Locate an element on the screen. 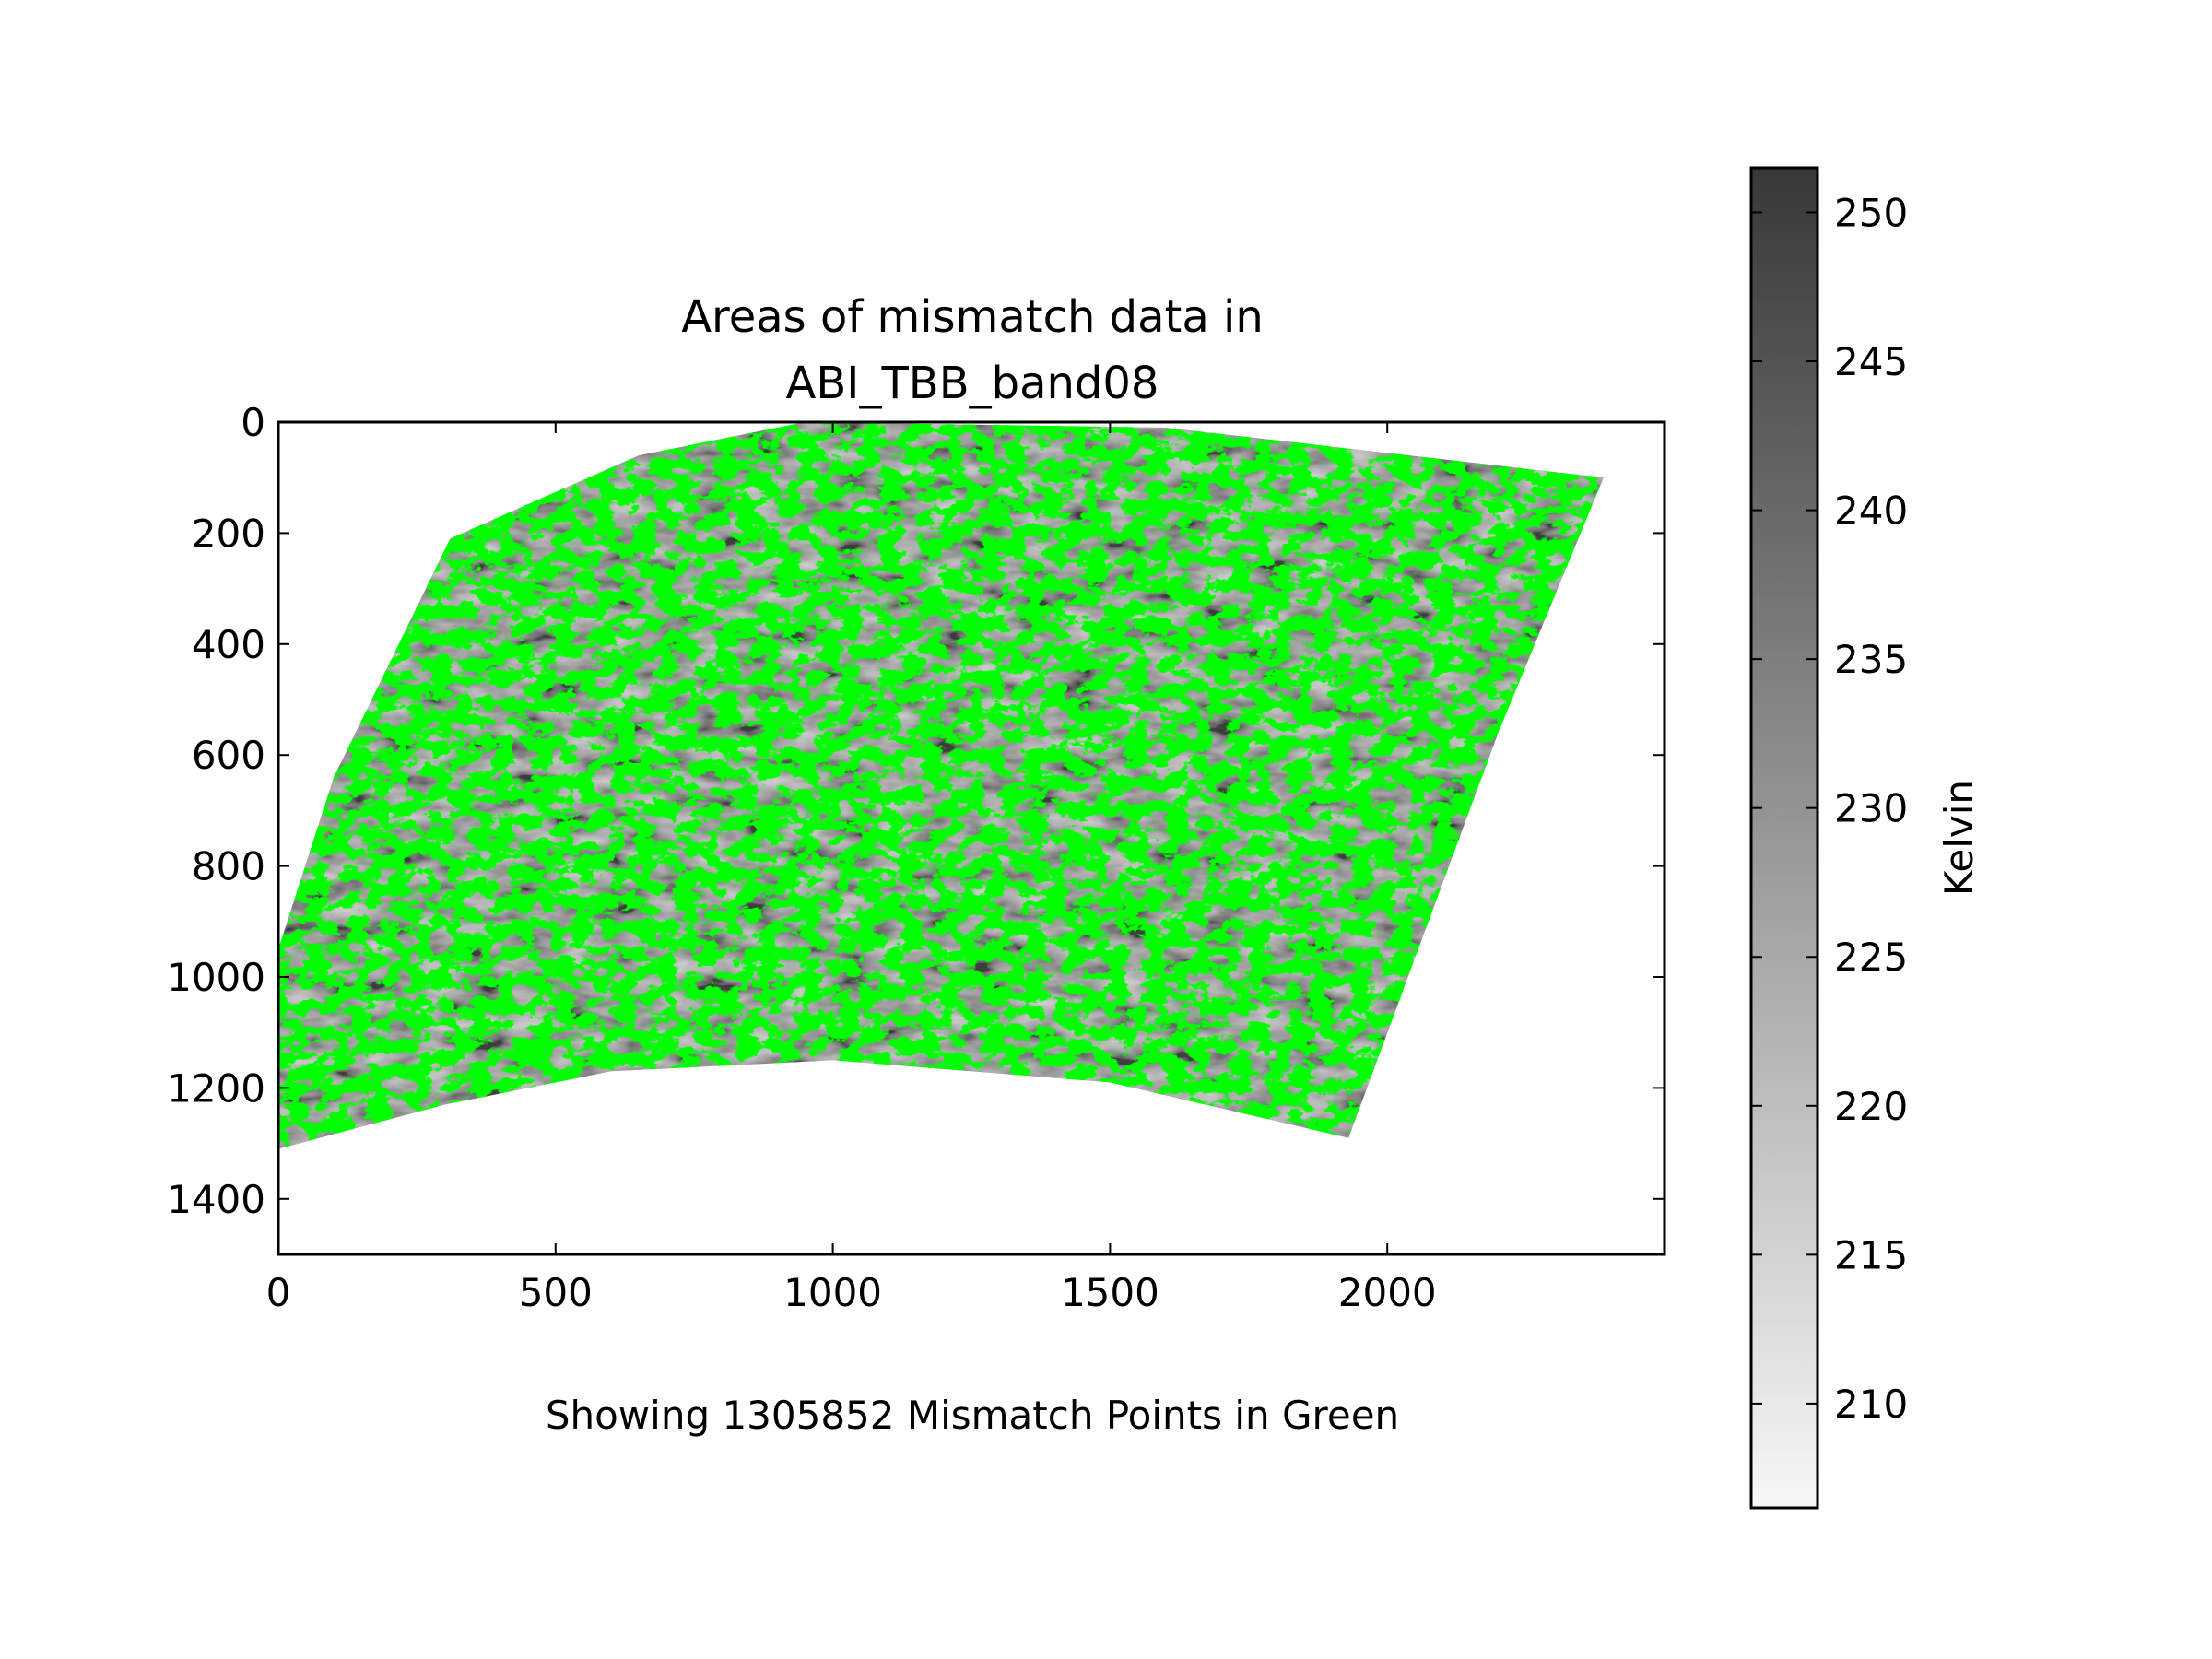  x-tick-label: 500 is located at coordinates (556, 1292).